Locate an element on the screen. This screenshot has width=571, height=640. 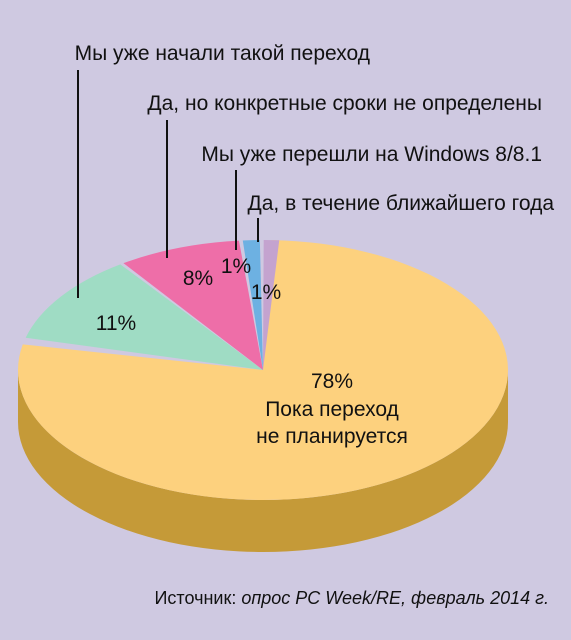
category-label-2: Да, но конкретные сроки не определены is located at coordinates (344, 103).